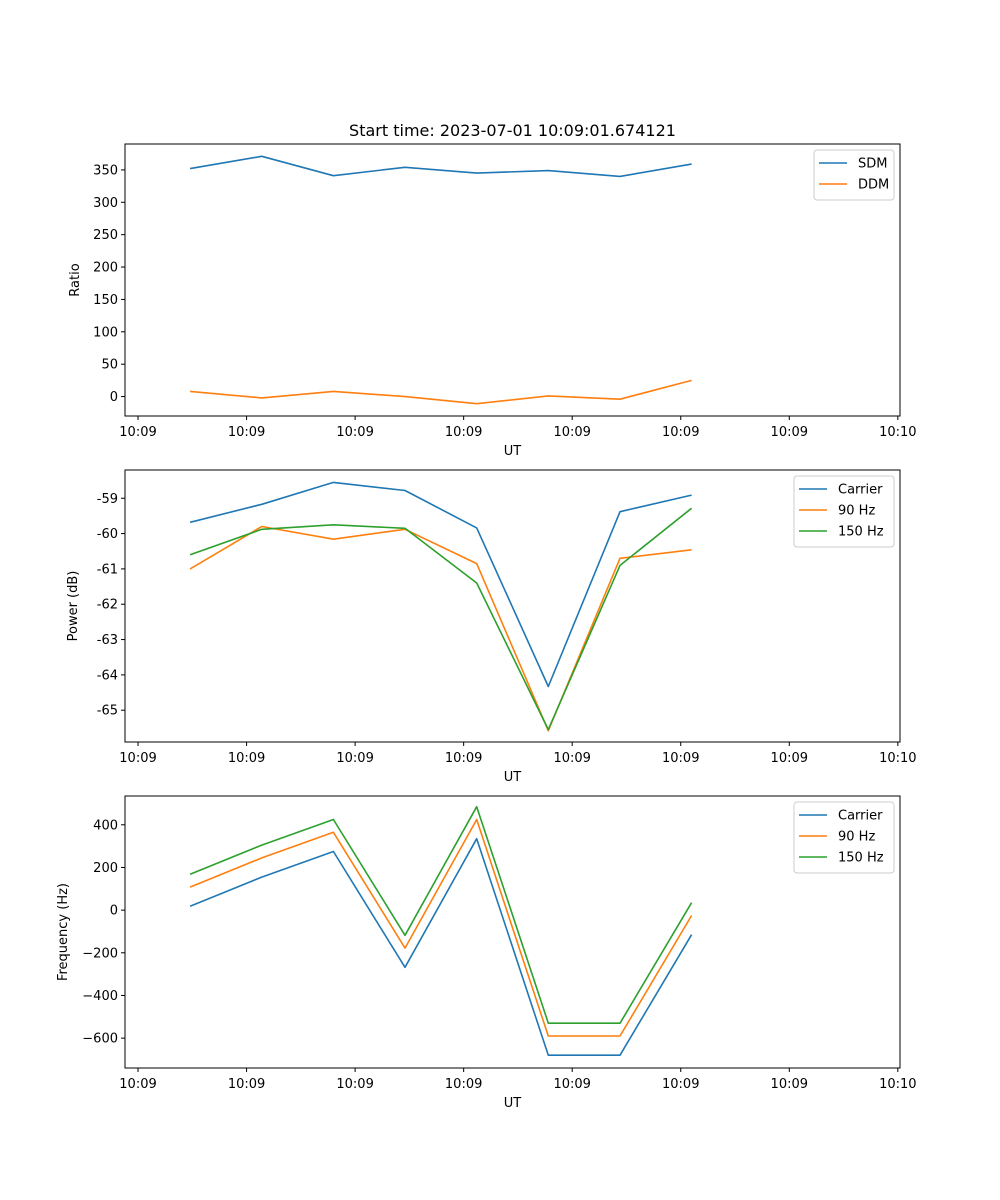 This screenshot has height=1200, width=1000. What do you see at coordinates (100, 953) in the screenshot?
I see `y-tick-label: −200` at bounding box center [100, 953].